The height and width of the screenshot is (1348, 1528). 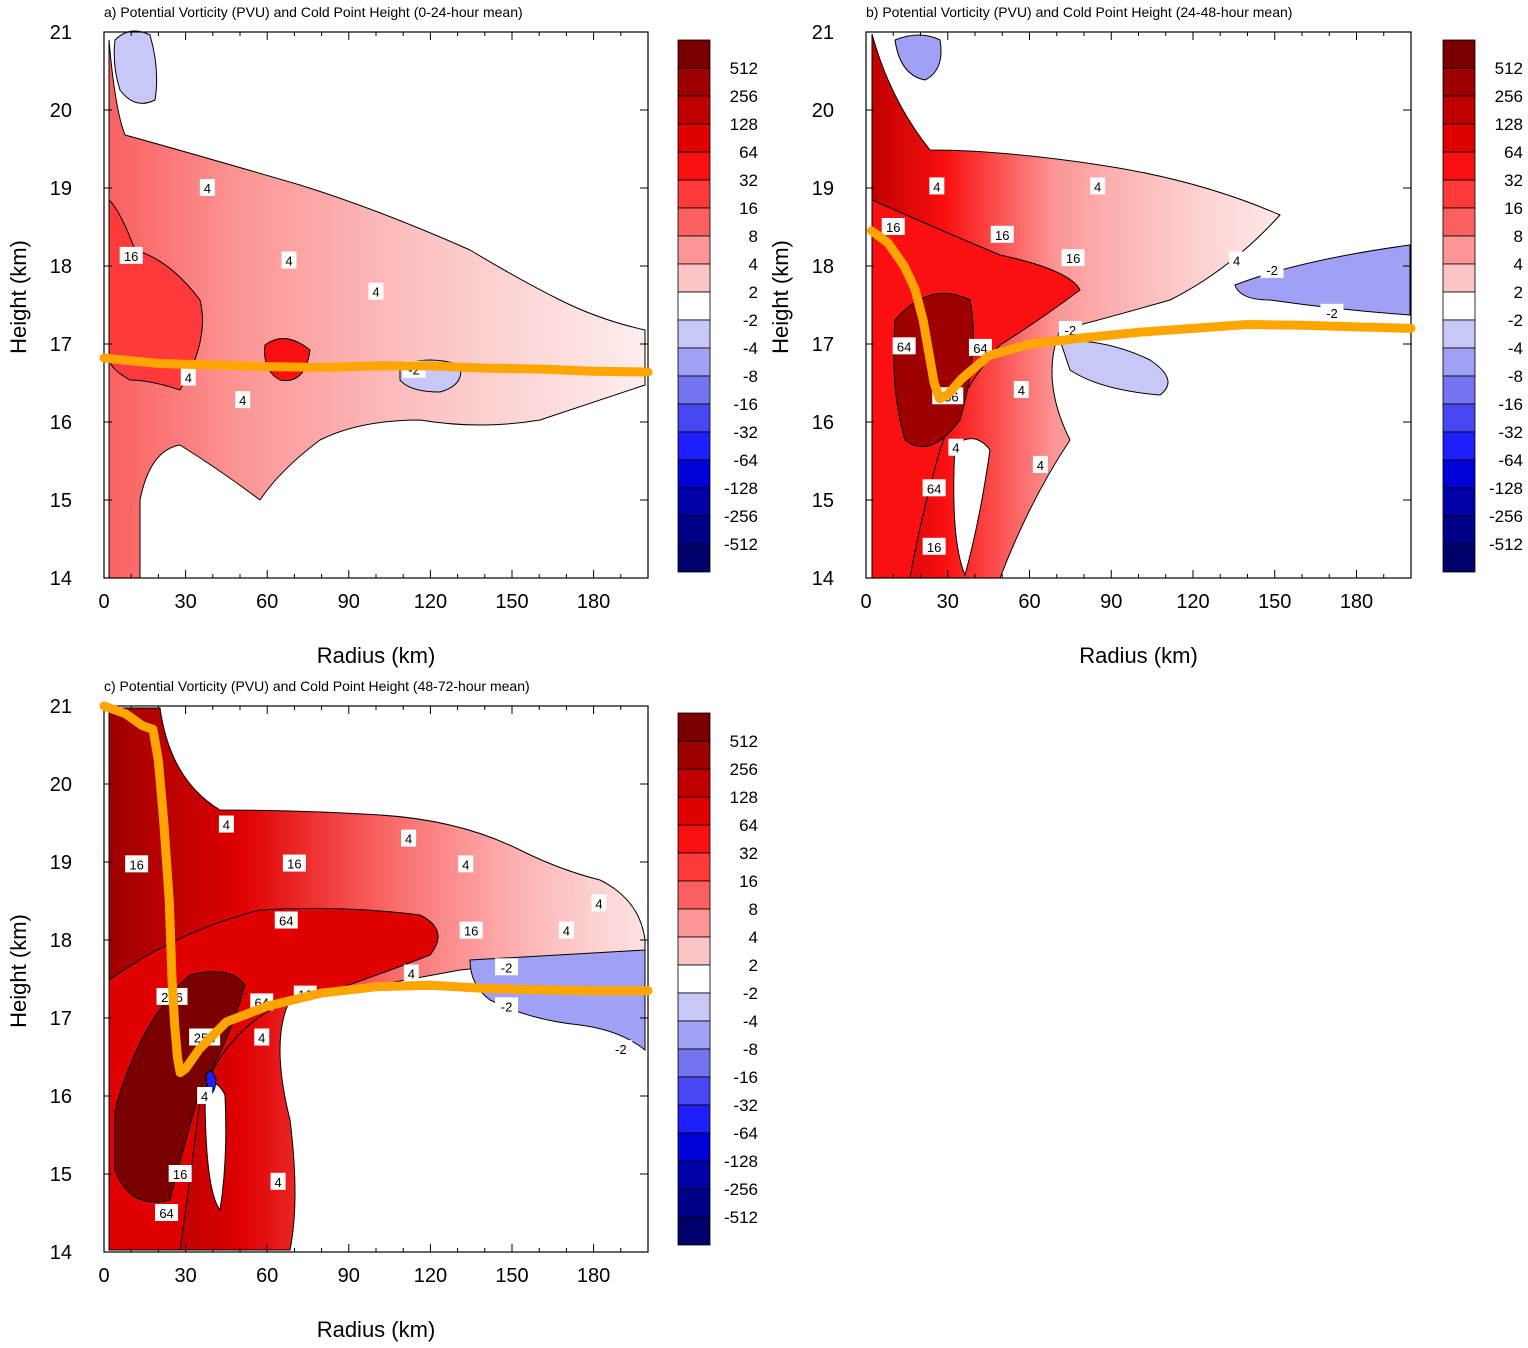 I want to click on x-tick-label: 150, so click(x=1274, y=602).